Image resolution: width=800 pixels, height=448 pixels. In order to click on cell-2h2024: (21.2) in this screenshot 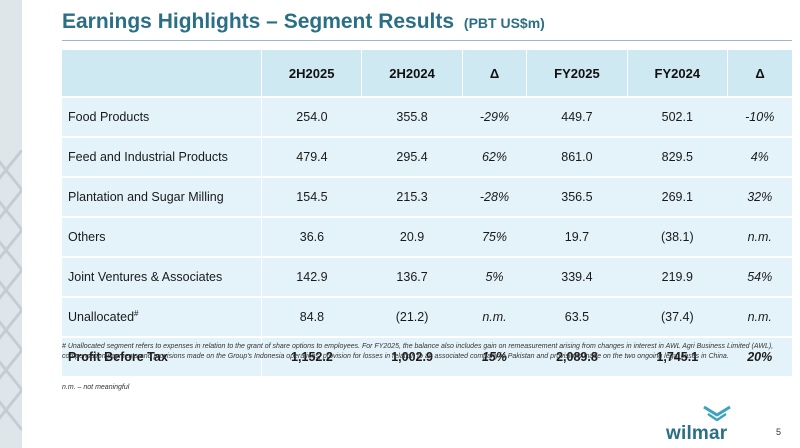, I will do `click(412, 316)`.